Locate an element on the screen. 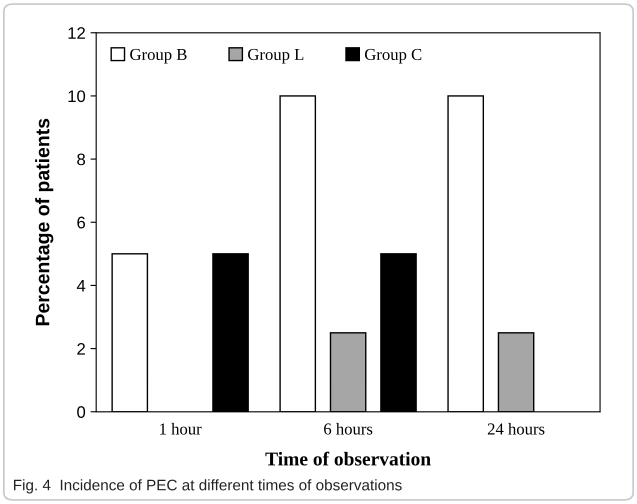  y-tick-label: 6 is located at coordinates (81, 222).